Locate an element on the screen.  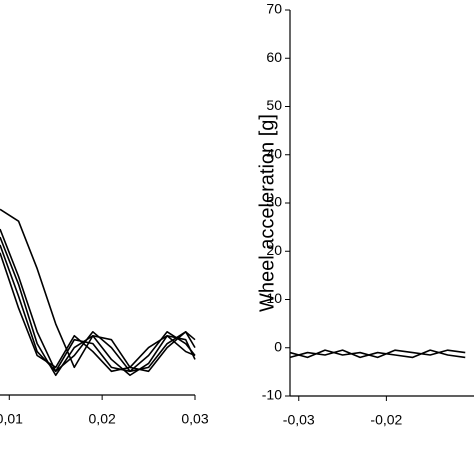
y-tick-label: 60 is located at coordinates (274, 57).